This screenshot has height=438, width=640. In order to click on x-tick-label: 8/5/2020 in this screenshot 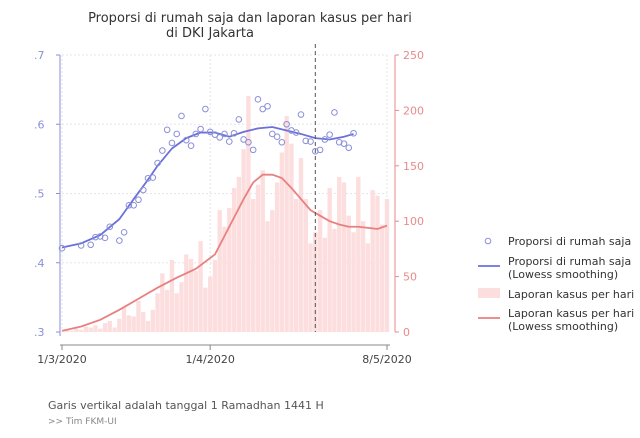, I will do `click(386, 359)`.